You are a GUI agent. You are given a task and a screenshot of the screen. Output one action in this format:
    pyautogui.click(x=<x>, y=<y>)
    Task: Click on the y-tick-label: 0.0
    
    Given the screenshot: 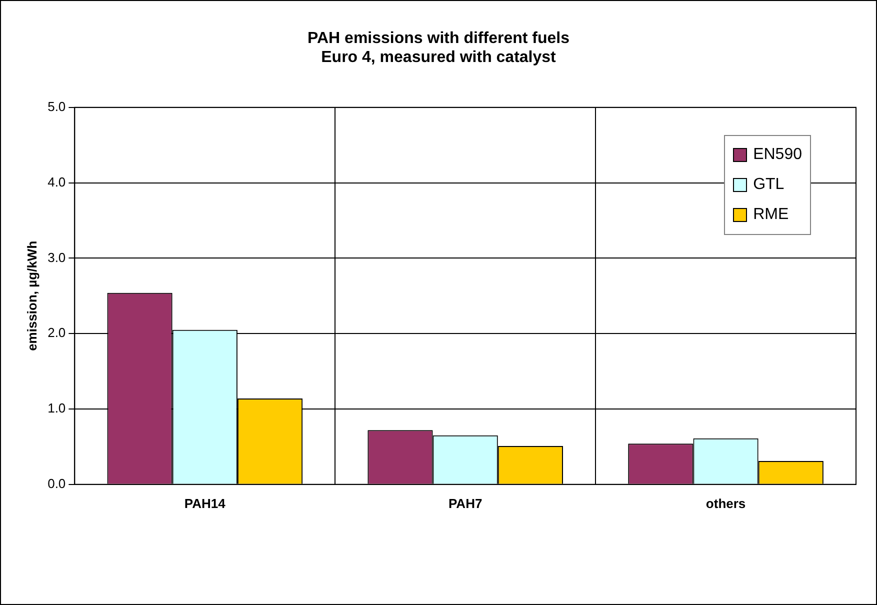 What is the action you would take?
    pyautogui.click(x=57, y=483)
    